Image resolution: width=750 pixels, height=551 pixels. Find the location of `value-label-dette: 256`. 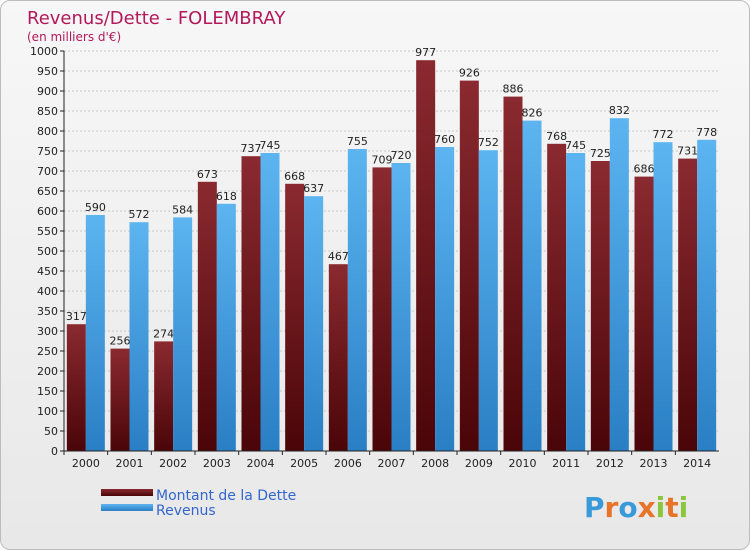

value-label-dette: 256 is located at coordinates (120, 341).